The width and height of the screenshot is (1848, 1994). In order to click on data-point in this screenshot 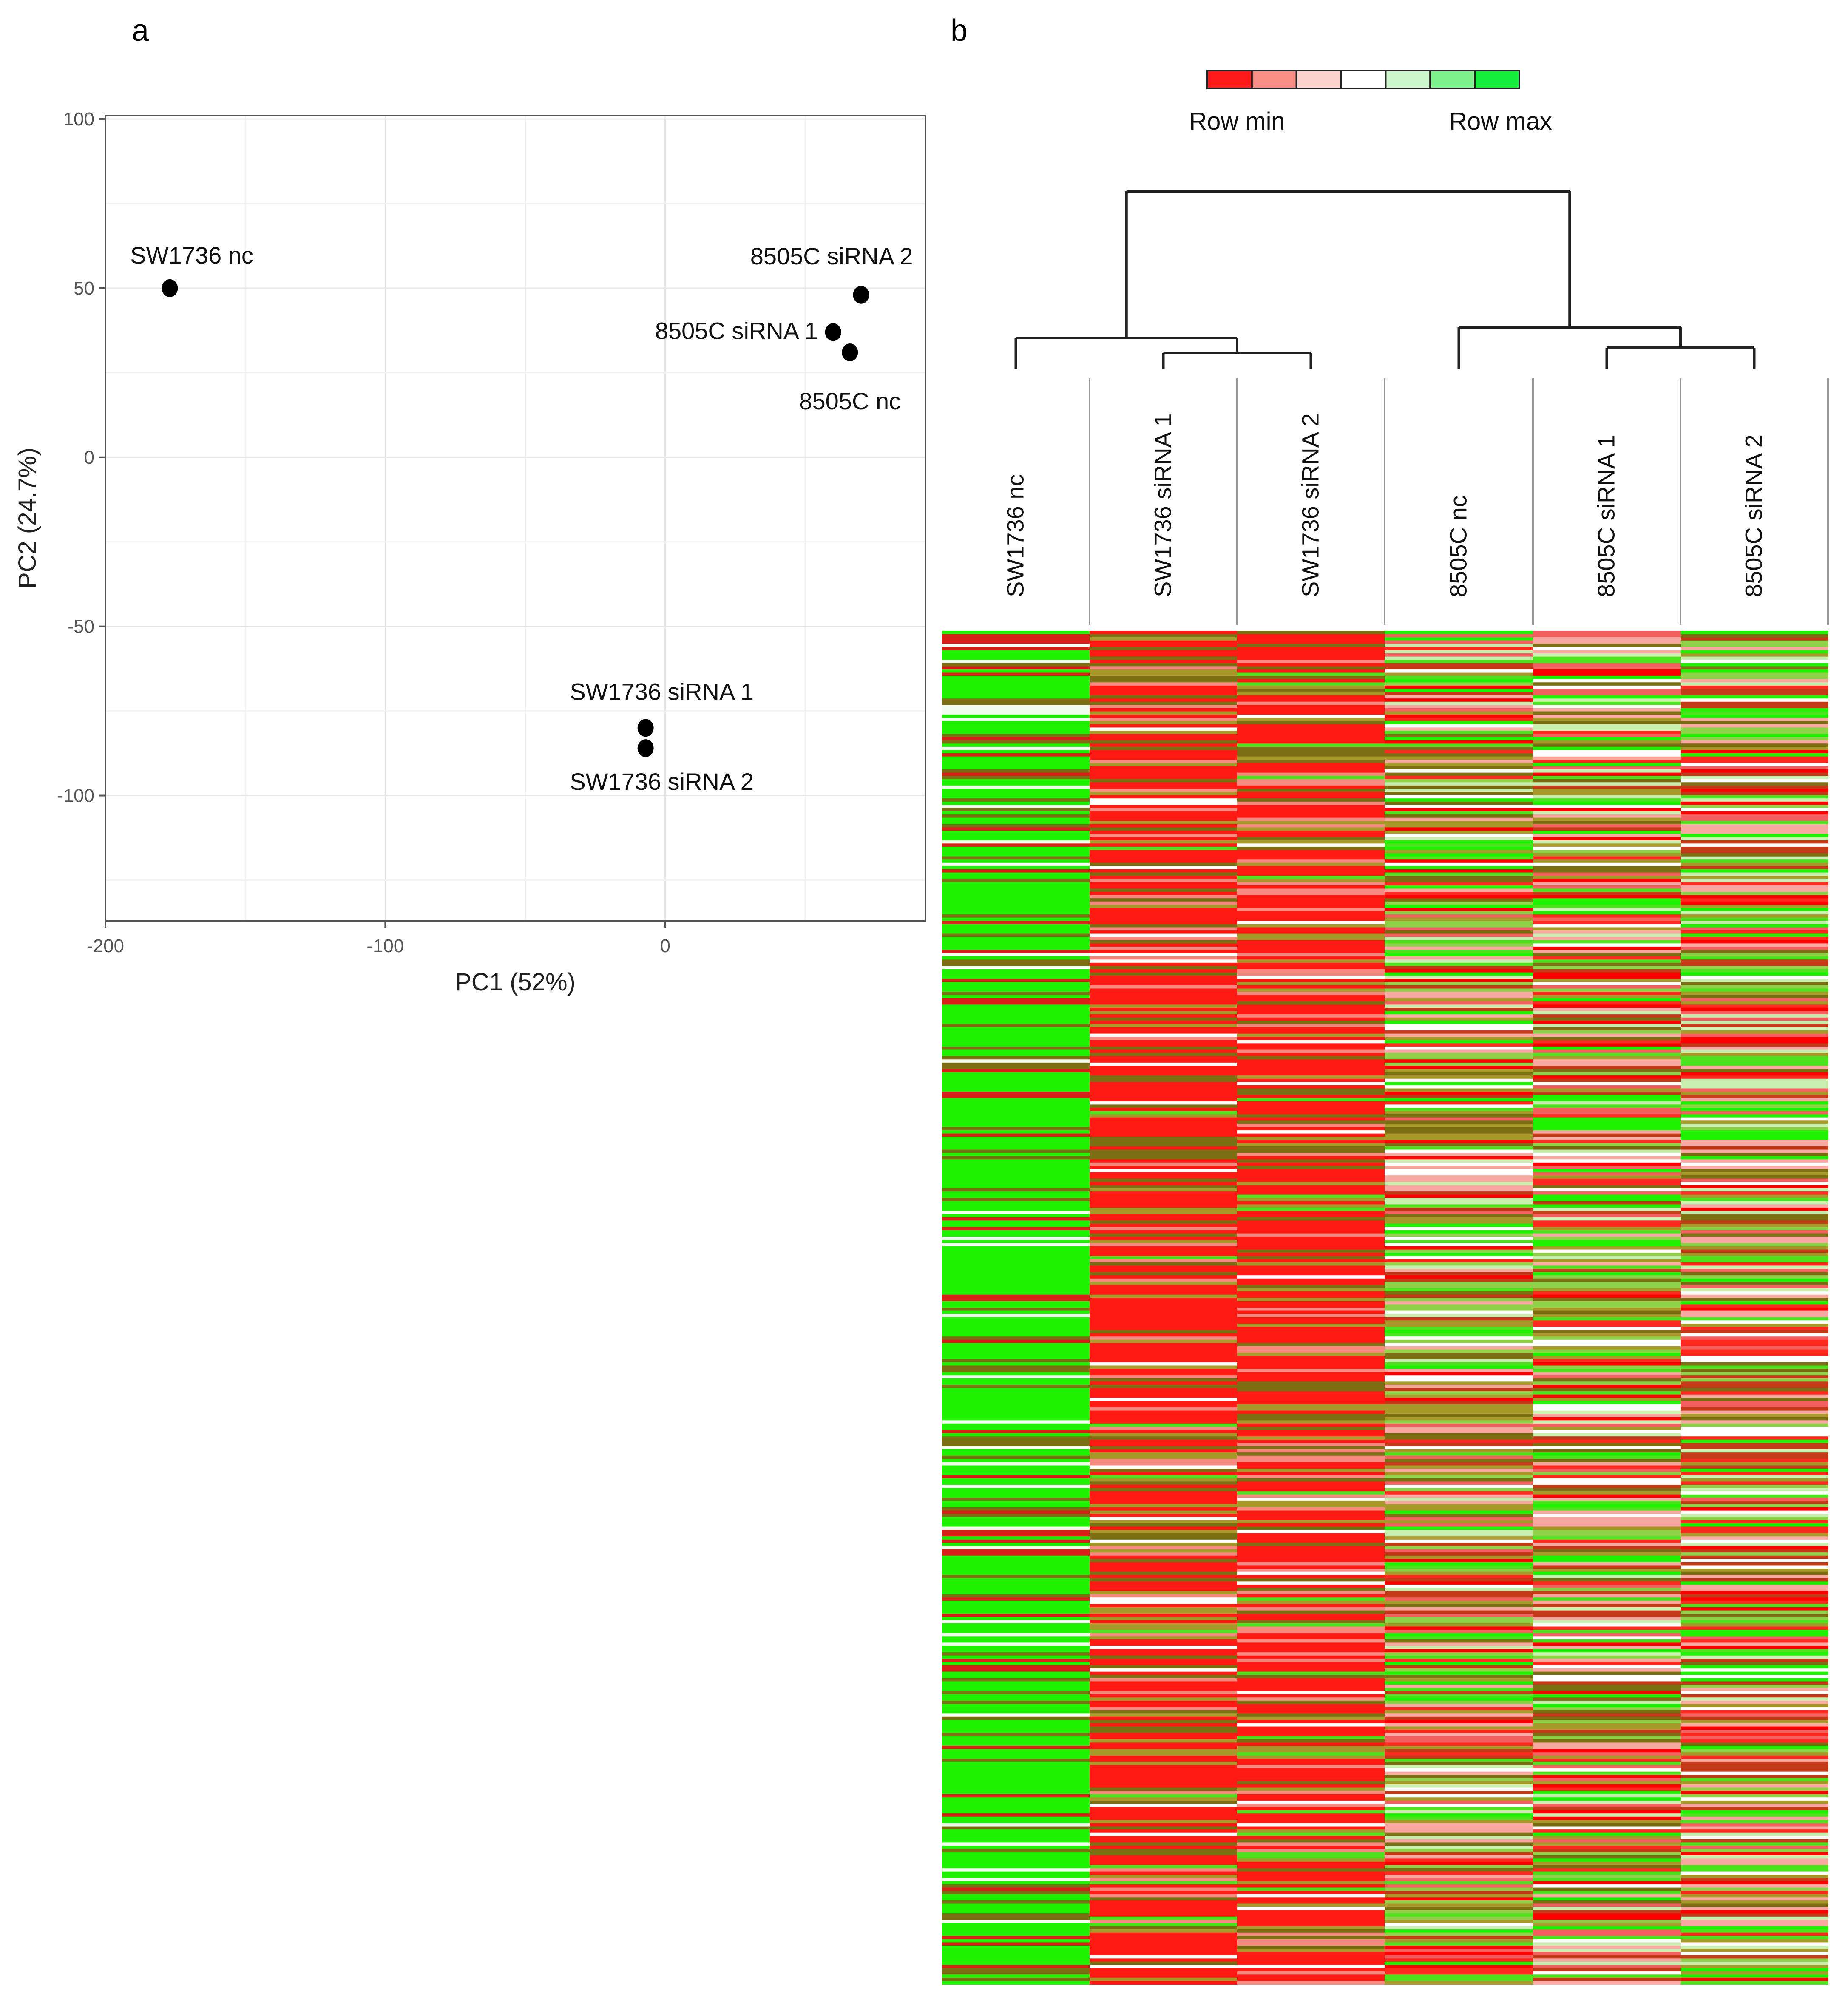, I will do `click(645, 728)`.